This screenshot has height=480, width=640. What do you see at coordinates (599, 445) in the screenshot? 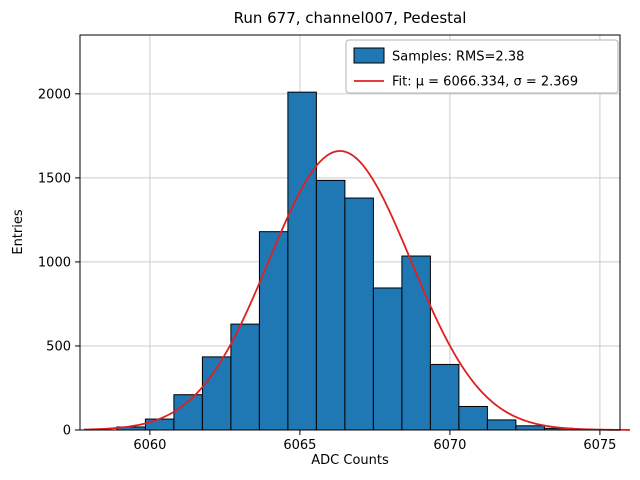
I see `x-tick-label: 6075` at bounding box center [599, 445].